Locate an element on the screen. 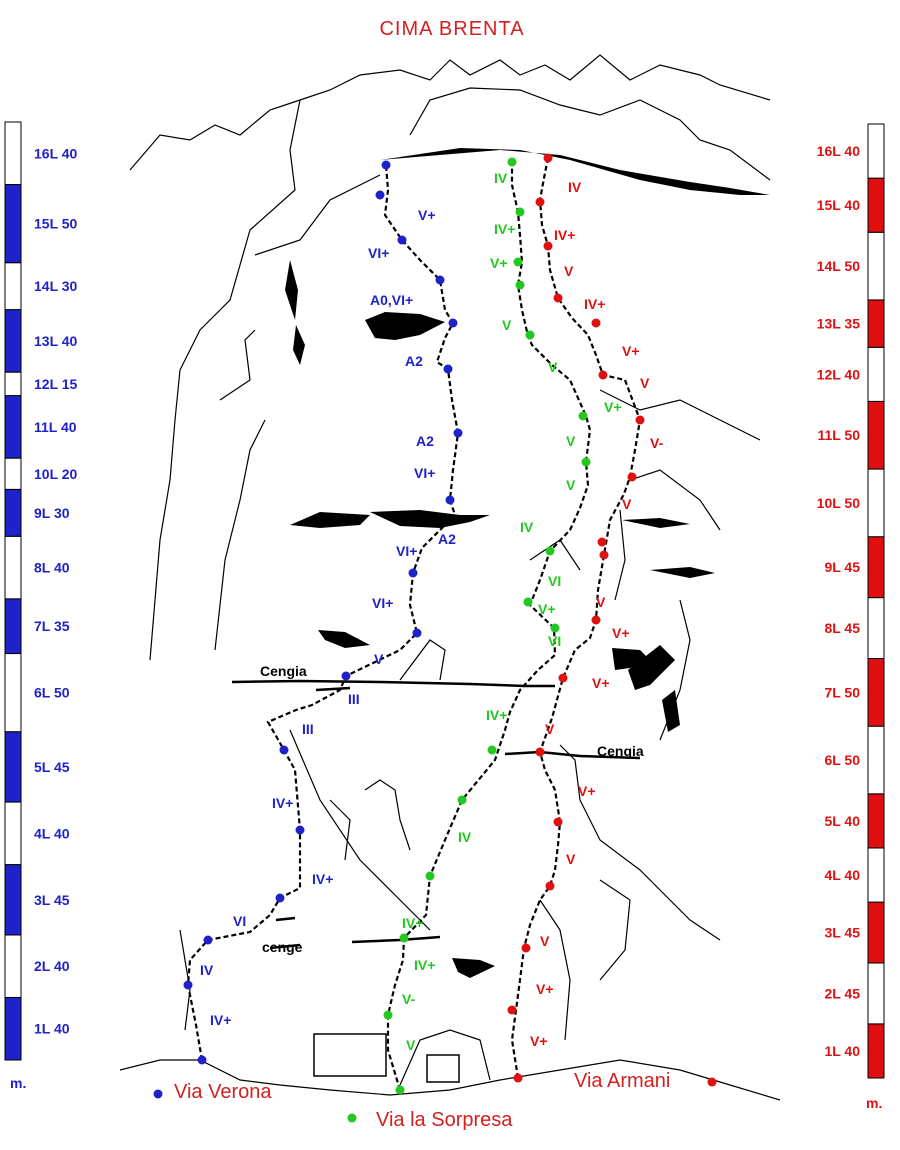 The width and height of the screenshot is (900, 1150). scale-pitch-label: 13L 40 is located at coordinates (56, 341).